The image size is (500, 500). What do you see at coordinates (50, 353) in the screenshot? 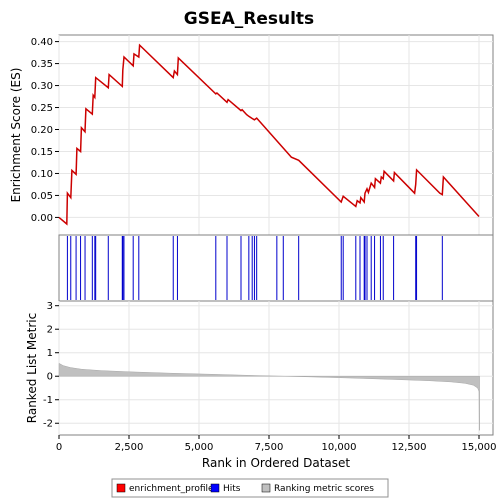
I see `metric-y-tick-label-3: 1` at bounding box center [50, 353].